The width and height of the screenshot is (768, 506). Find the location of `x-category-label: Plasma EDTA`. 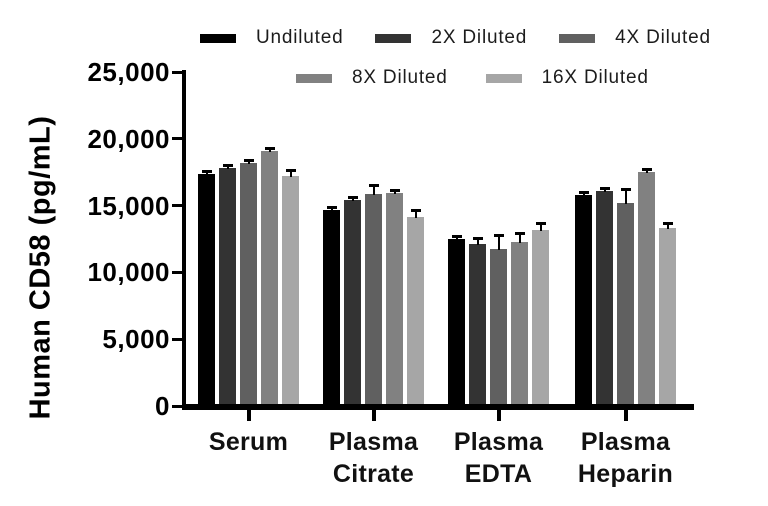

x-category-label: Plasma EDTA is located at coordinates (499, 458).